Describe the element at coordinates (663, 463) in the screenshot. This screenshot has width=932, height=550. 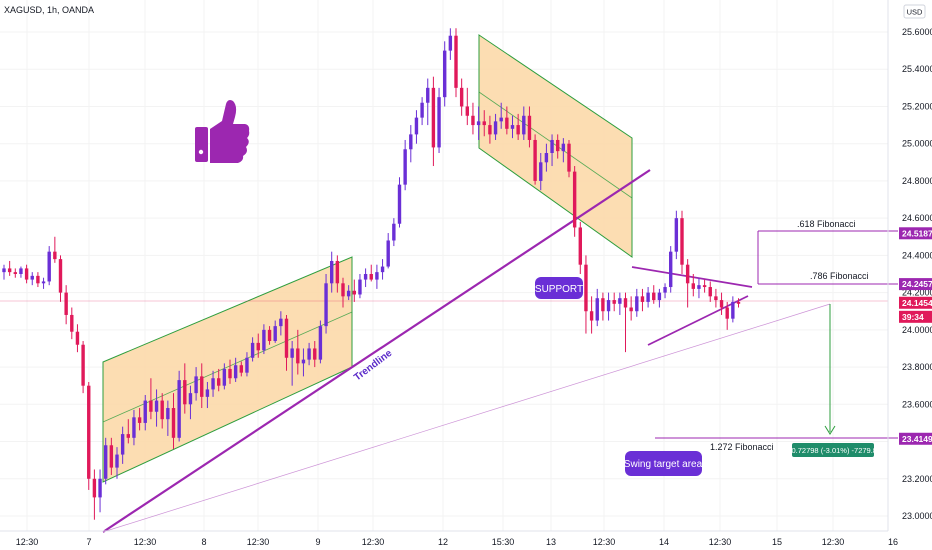
I see `swing-bubble` at that location.